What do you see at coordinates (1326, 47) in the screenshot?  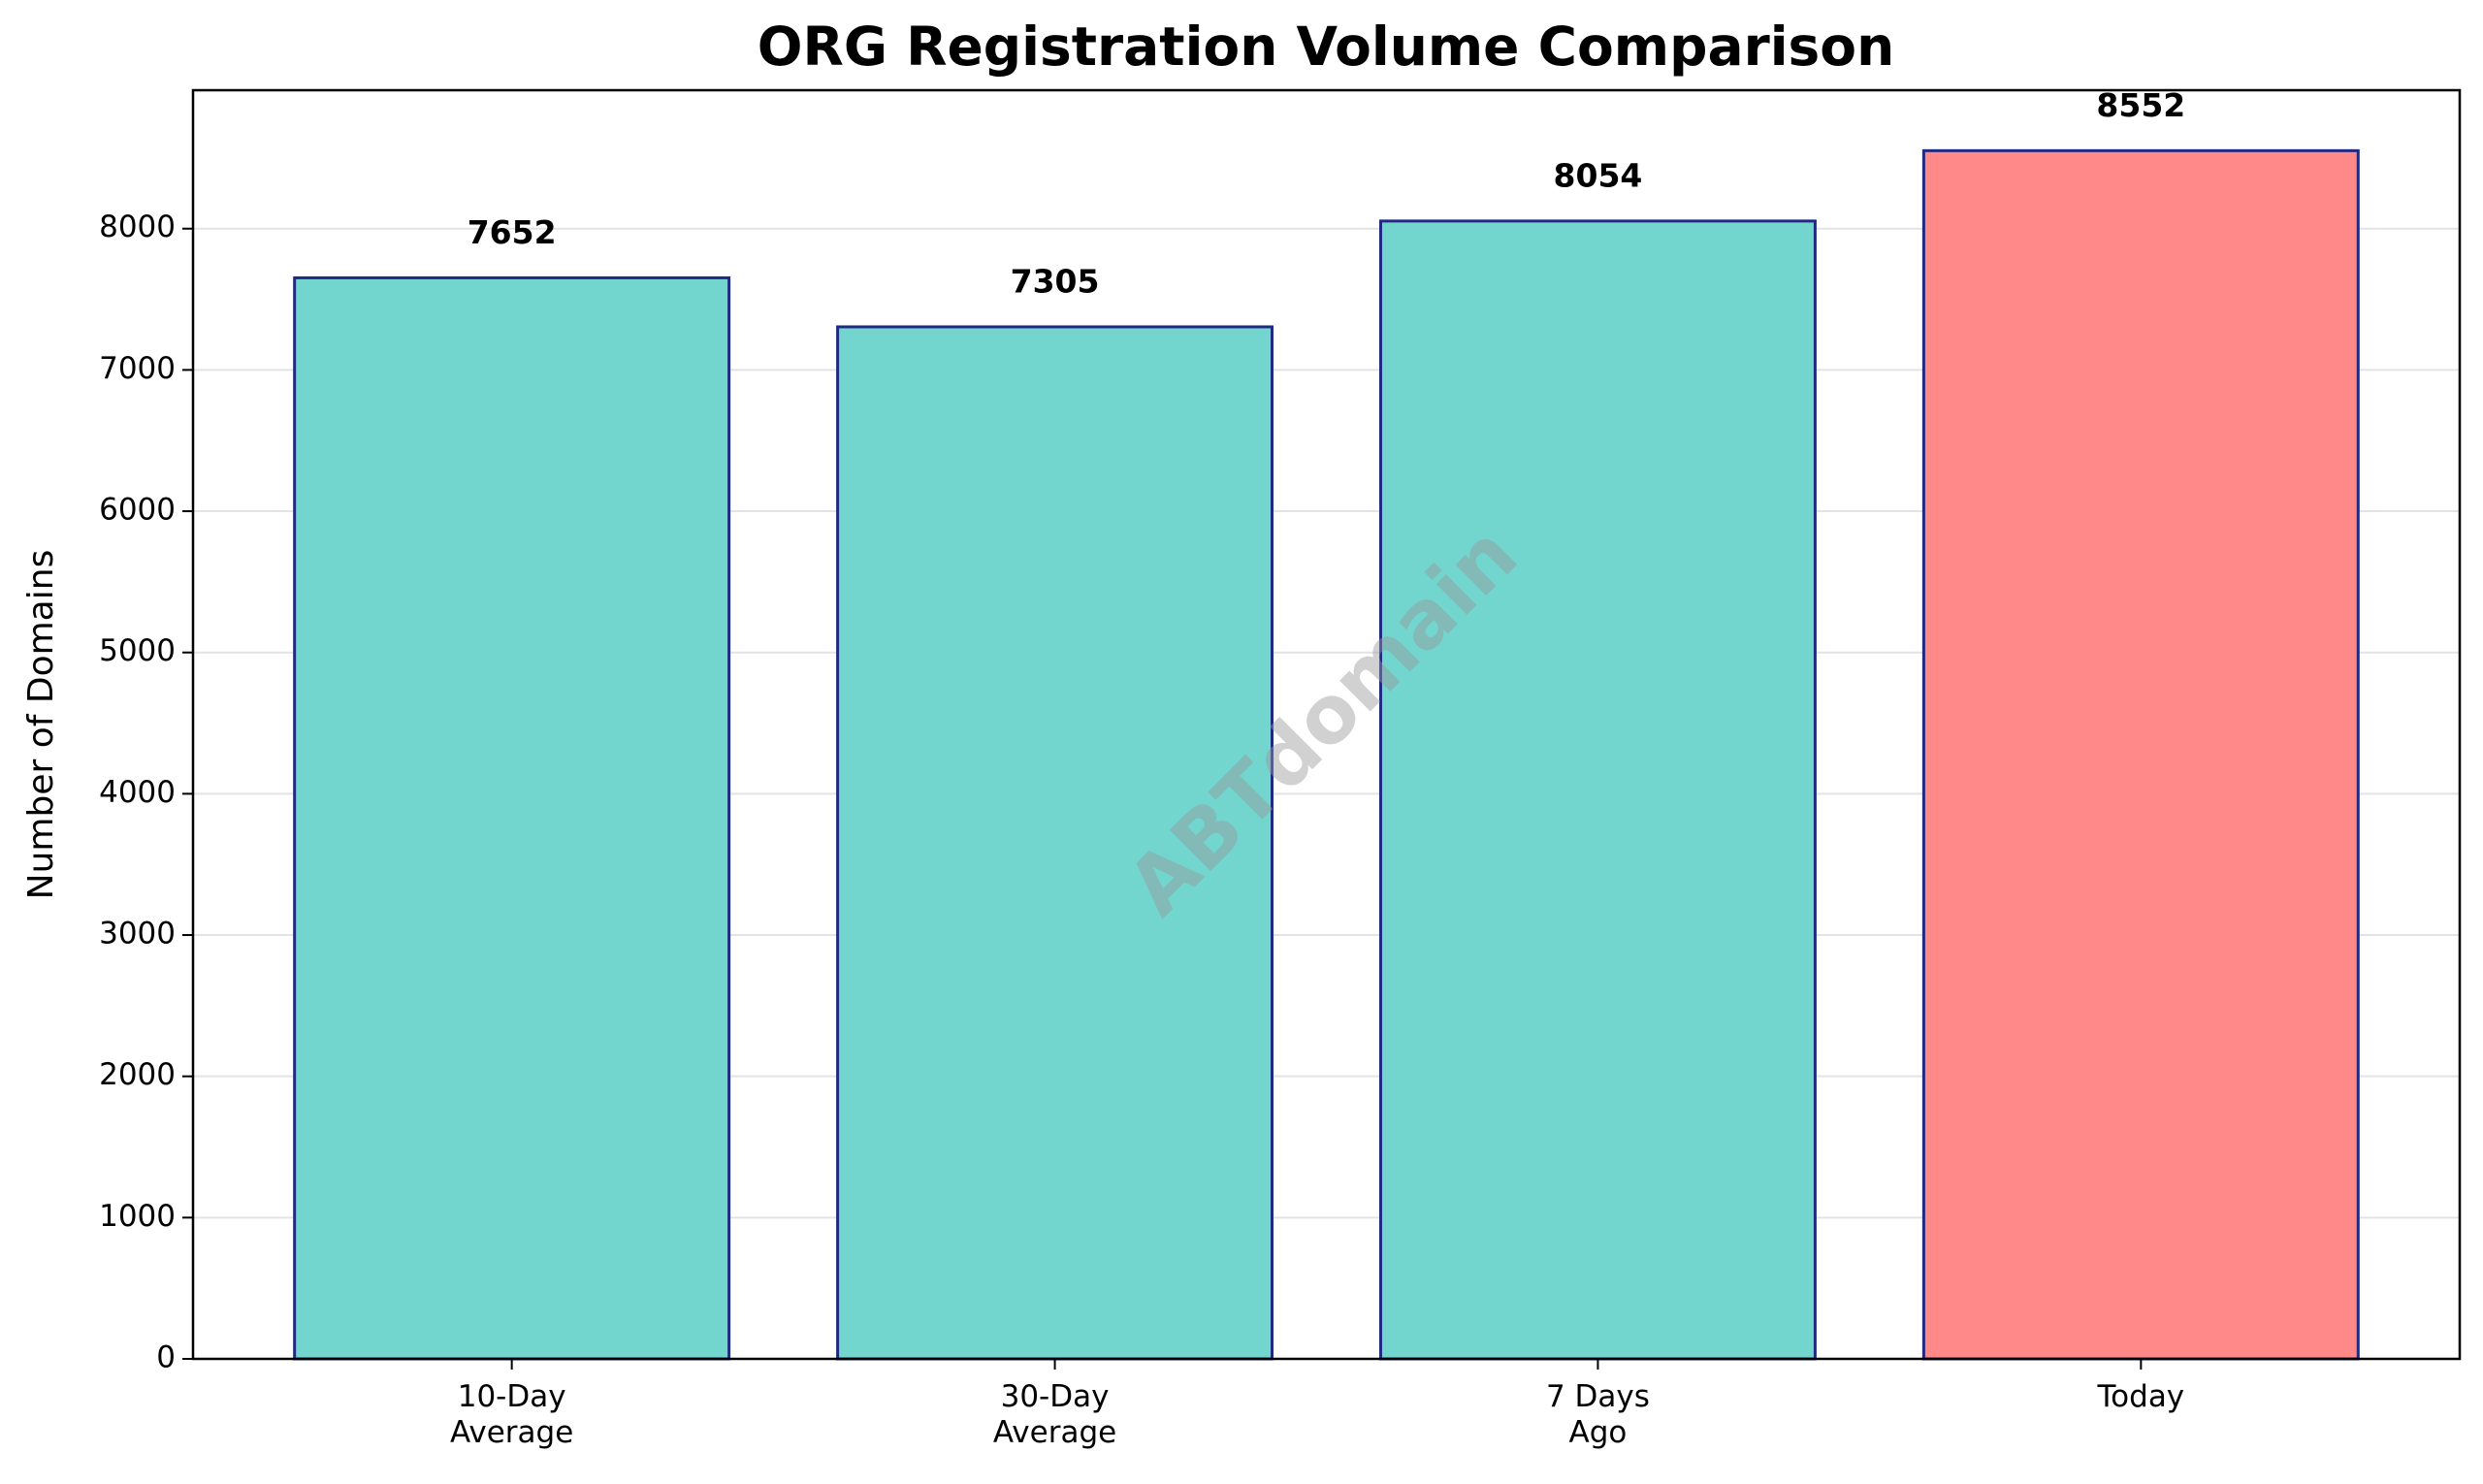 I see `chart-title: ORG Registration Volume Comparison` at bounding box center [1326, 47].